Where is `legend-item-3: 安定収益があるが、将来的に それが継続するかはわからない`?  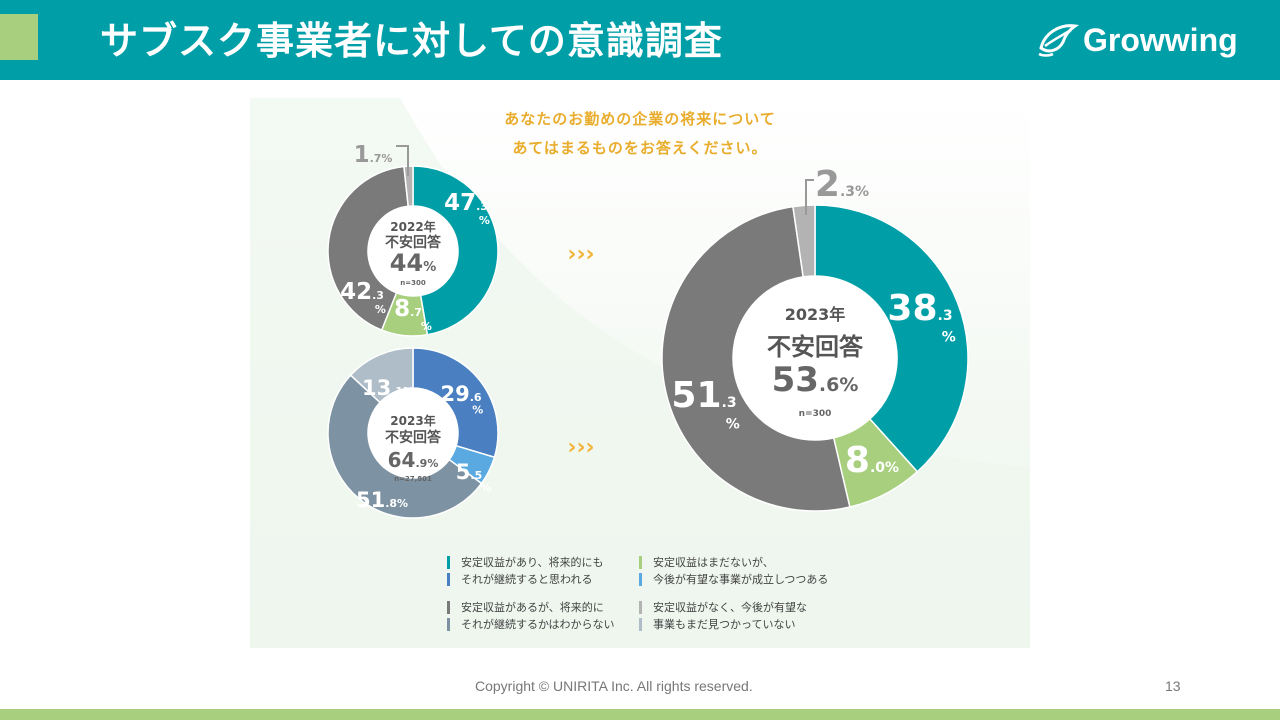
legend-item-3: 安定収益があるが、将来的に それが継続するかはわからない is located at coordinates (537, 617).